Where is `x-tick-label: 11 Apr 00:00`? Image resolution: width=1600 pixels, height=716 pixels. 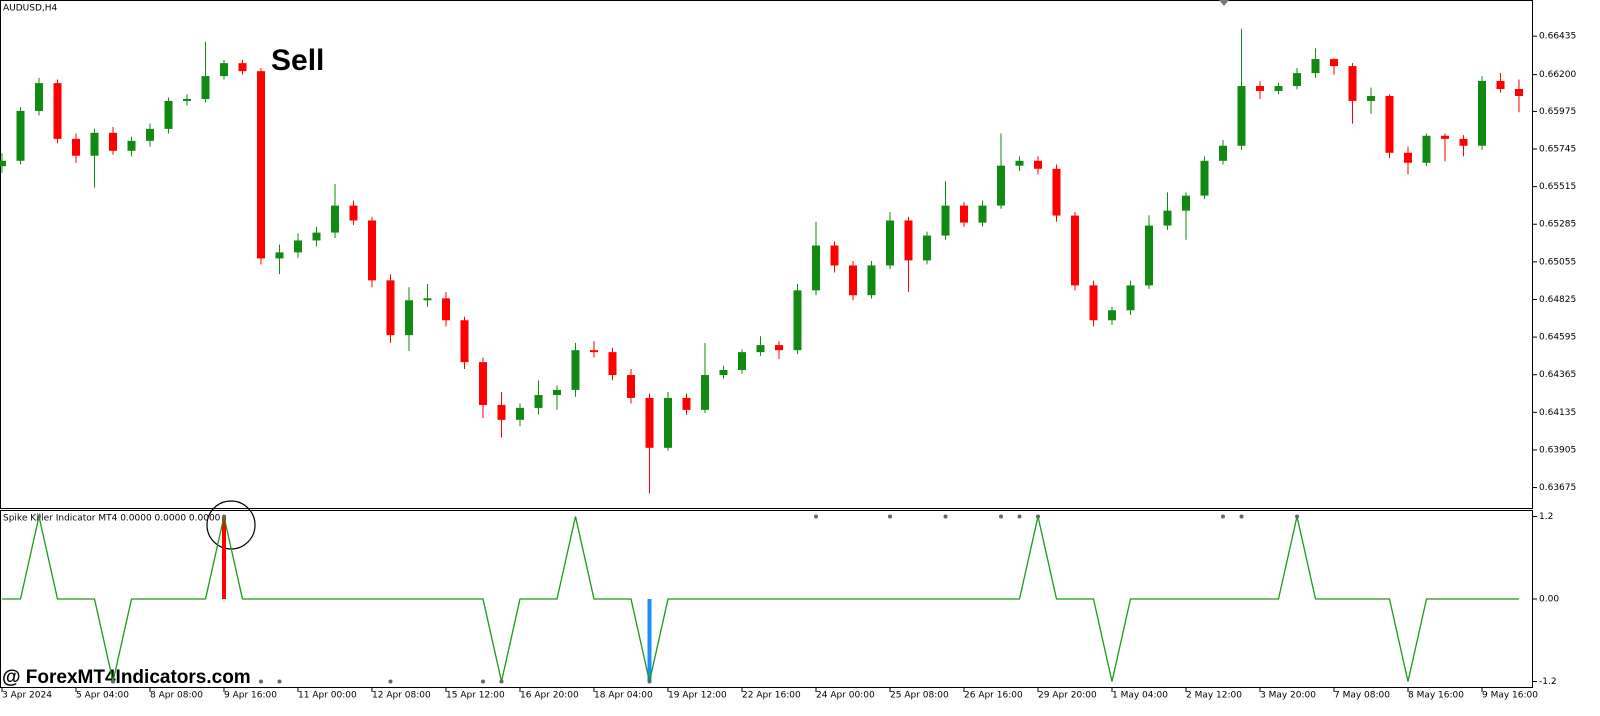
x-tick-label: 11 Apr 00:00 is located at coordinates (327, 696).